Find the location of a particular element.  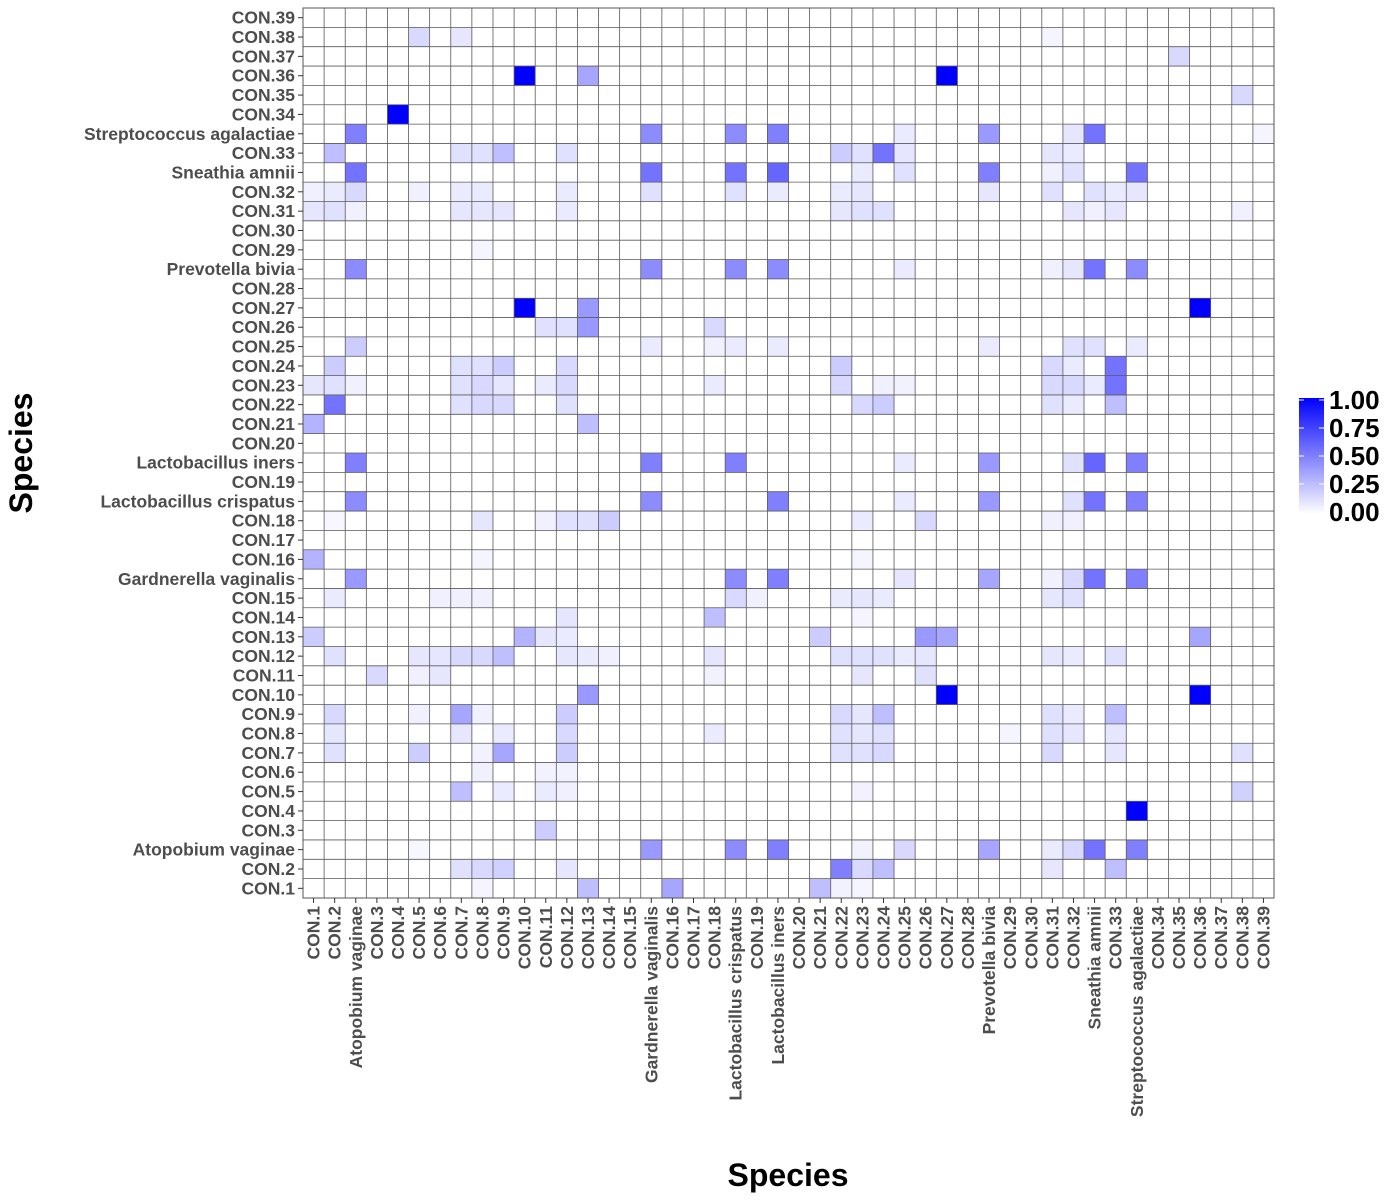

x-tick-label: CON.8 is located at coordinates (482, 933).